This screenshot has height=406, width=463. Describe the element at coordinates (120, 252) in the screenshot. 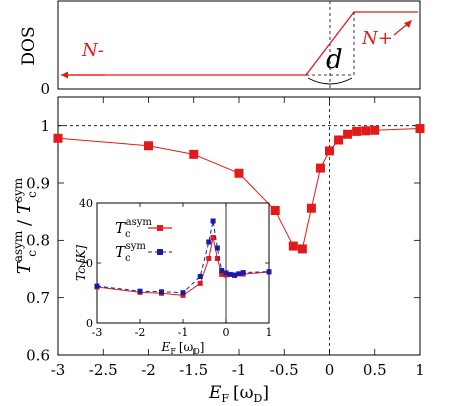

I see `legend-sym-base: T` at that location.